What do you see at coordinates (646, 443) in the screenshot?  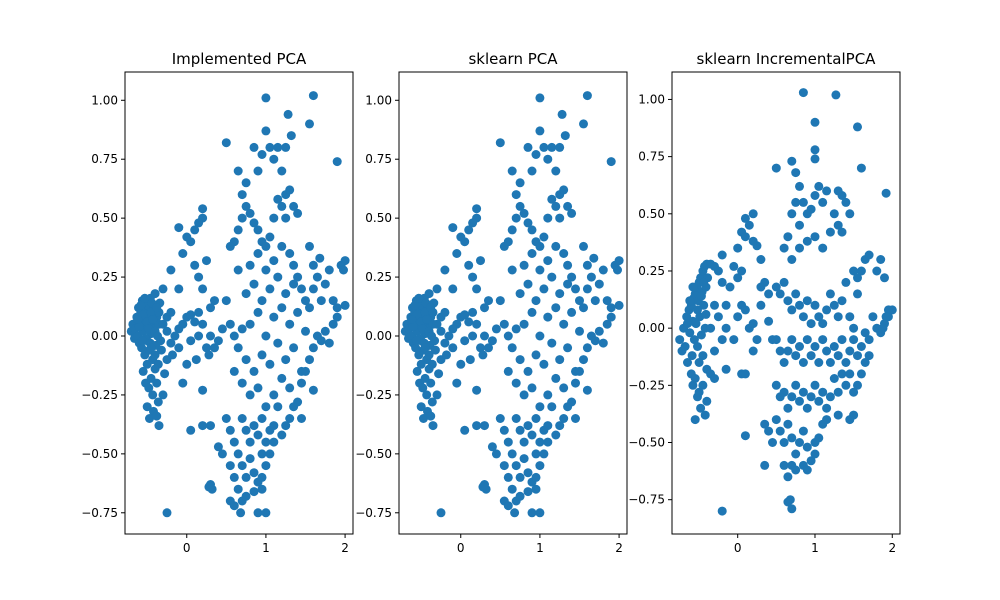 I see `y-tick-label: −0.50` at bounding box center [646, 443].